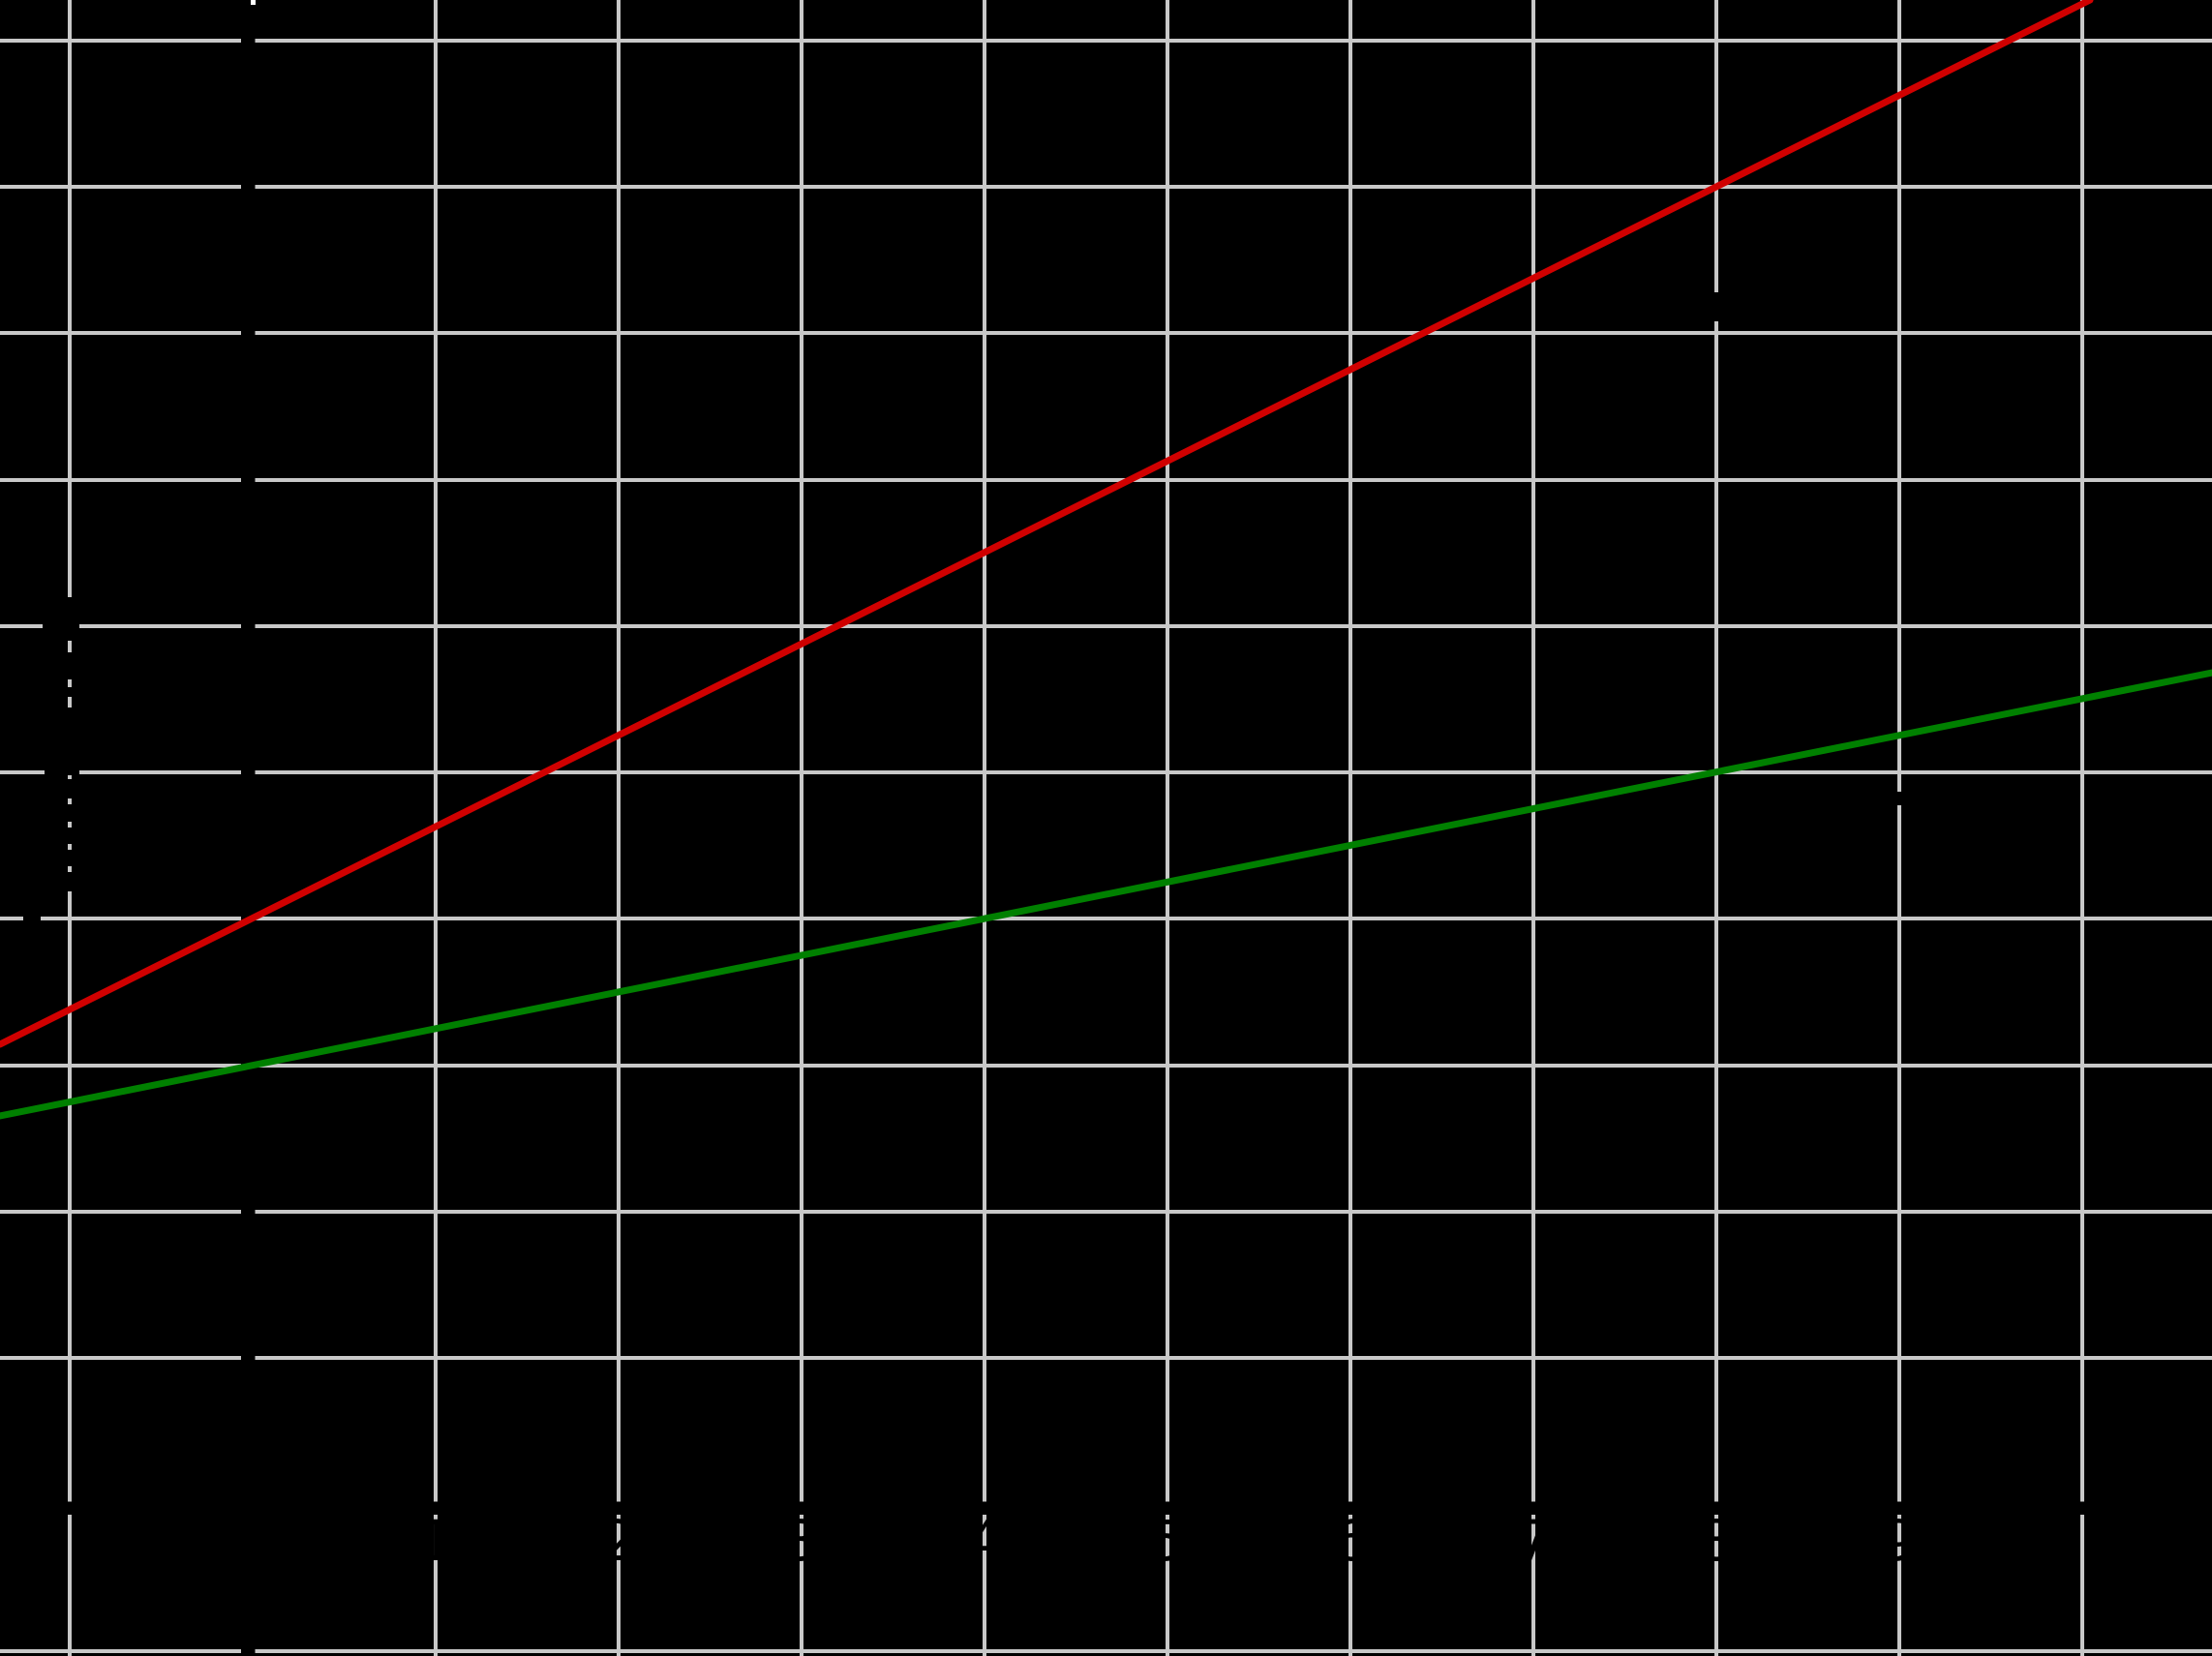 The height and width of the screenshot is (1656, 2212). What do you see at coordinates (1717, 1541) in the screenshot?
I see `x-tick-label: 8` at bounding box center [1717, 1541].